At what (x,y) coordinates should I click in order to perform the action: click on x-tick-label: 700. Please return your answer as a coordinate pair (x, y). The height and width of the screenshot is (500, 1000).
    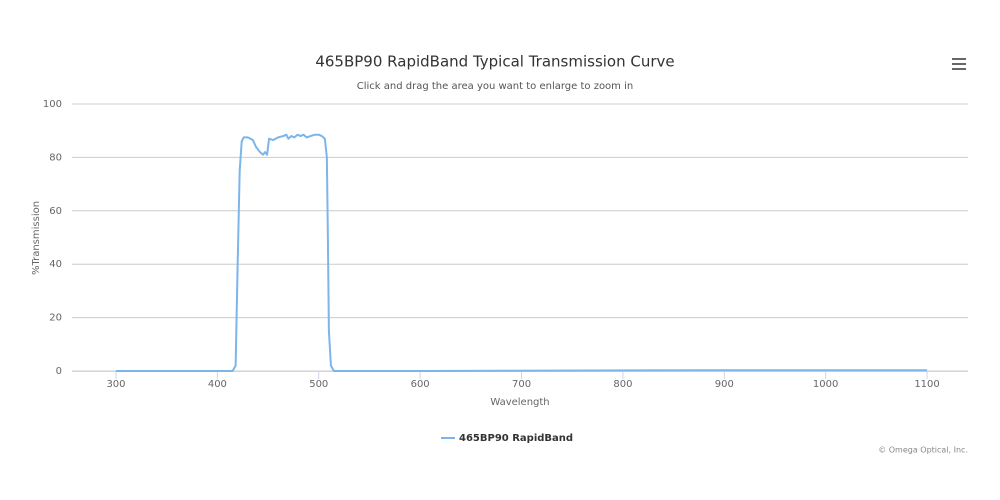
    Looking at the image, I should click on (521, 384).